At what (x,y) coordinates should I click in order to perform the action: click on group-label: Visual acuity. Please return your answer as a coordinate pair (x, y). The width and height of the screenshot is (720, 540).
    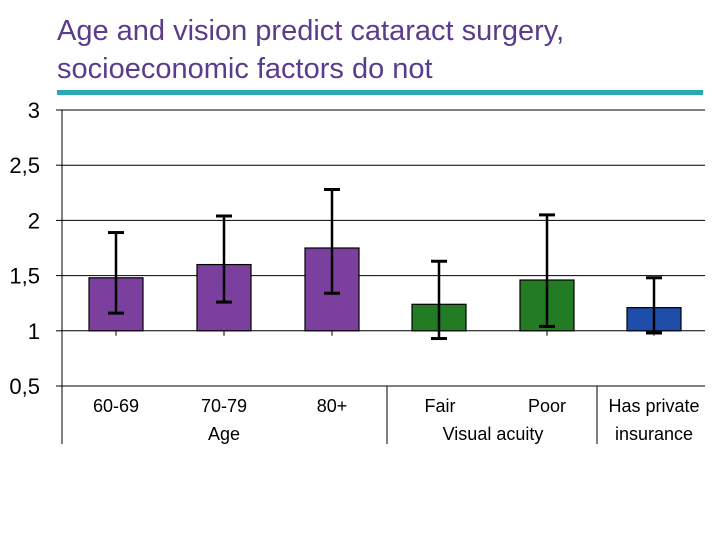
    Looking at the image, I should click on (493, 434).